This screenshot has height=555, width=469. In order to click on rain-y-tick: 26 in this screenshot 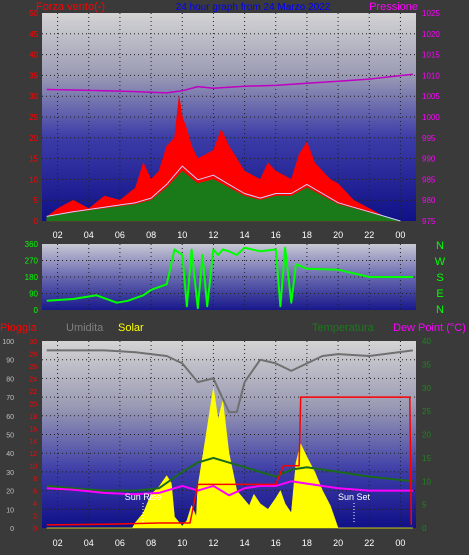, I will do `click(33, 367)`.